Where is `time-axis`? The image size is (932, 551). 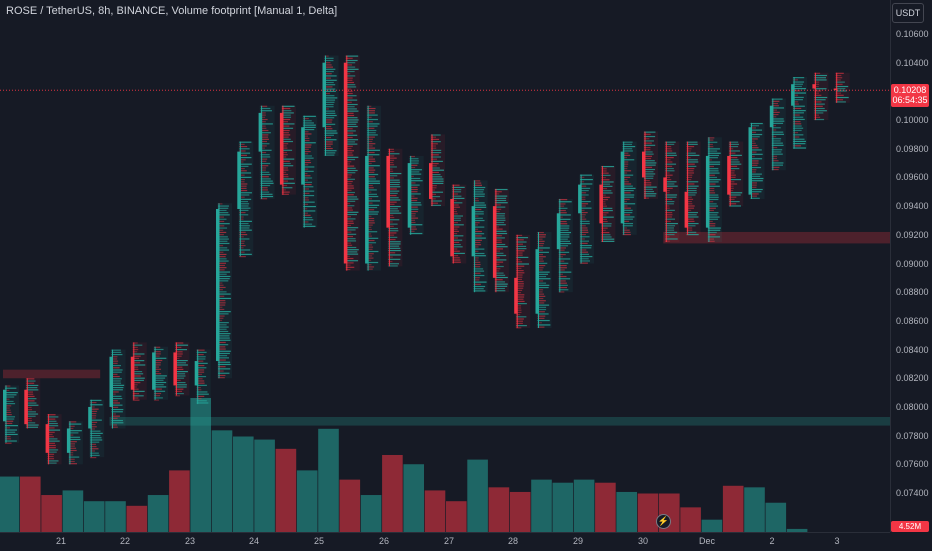
time-axis is located at coordinates (445, 541).